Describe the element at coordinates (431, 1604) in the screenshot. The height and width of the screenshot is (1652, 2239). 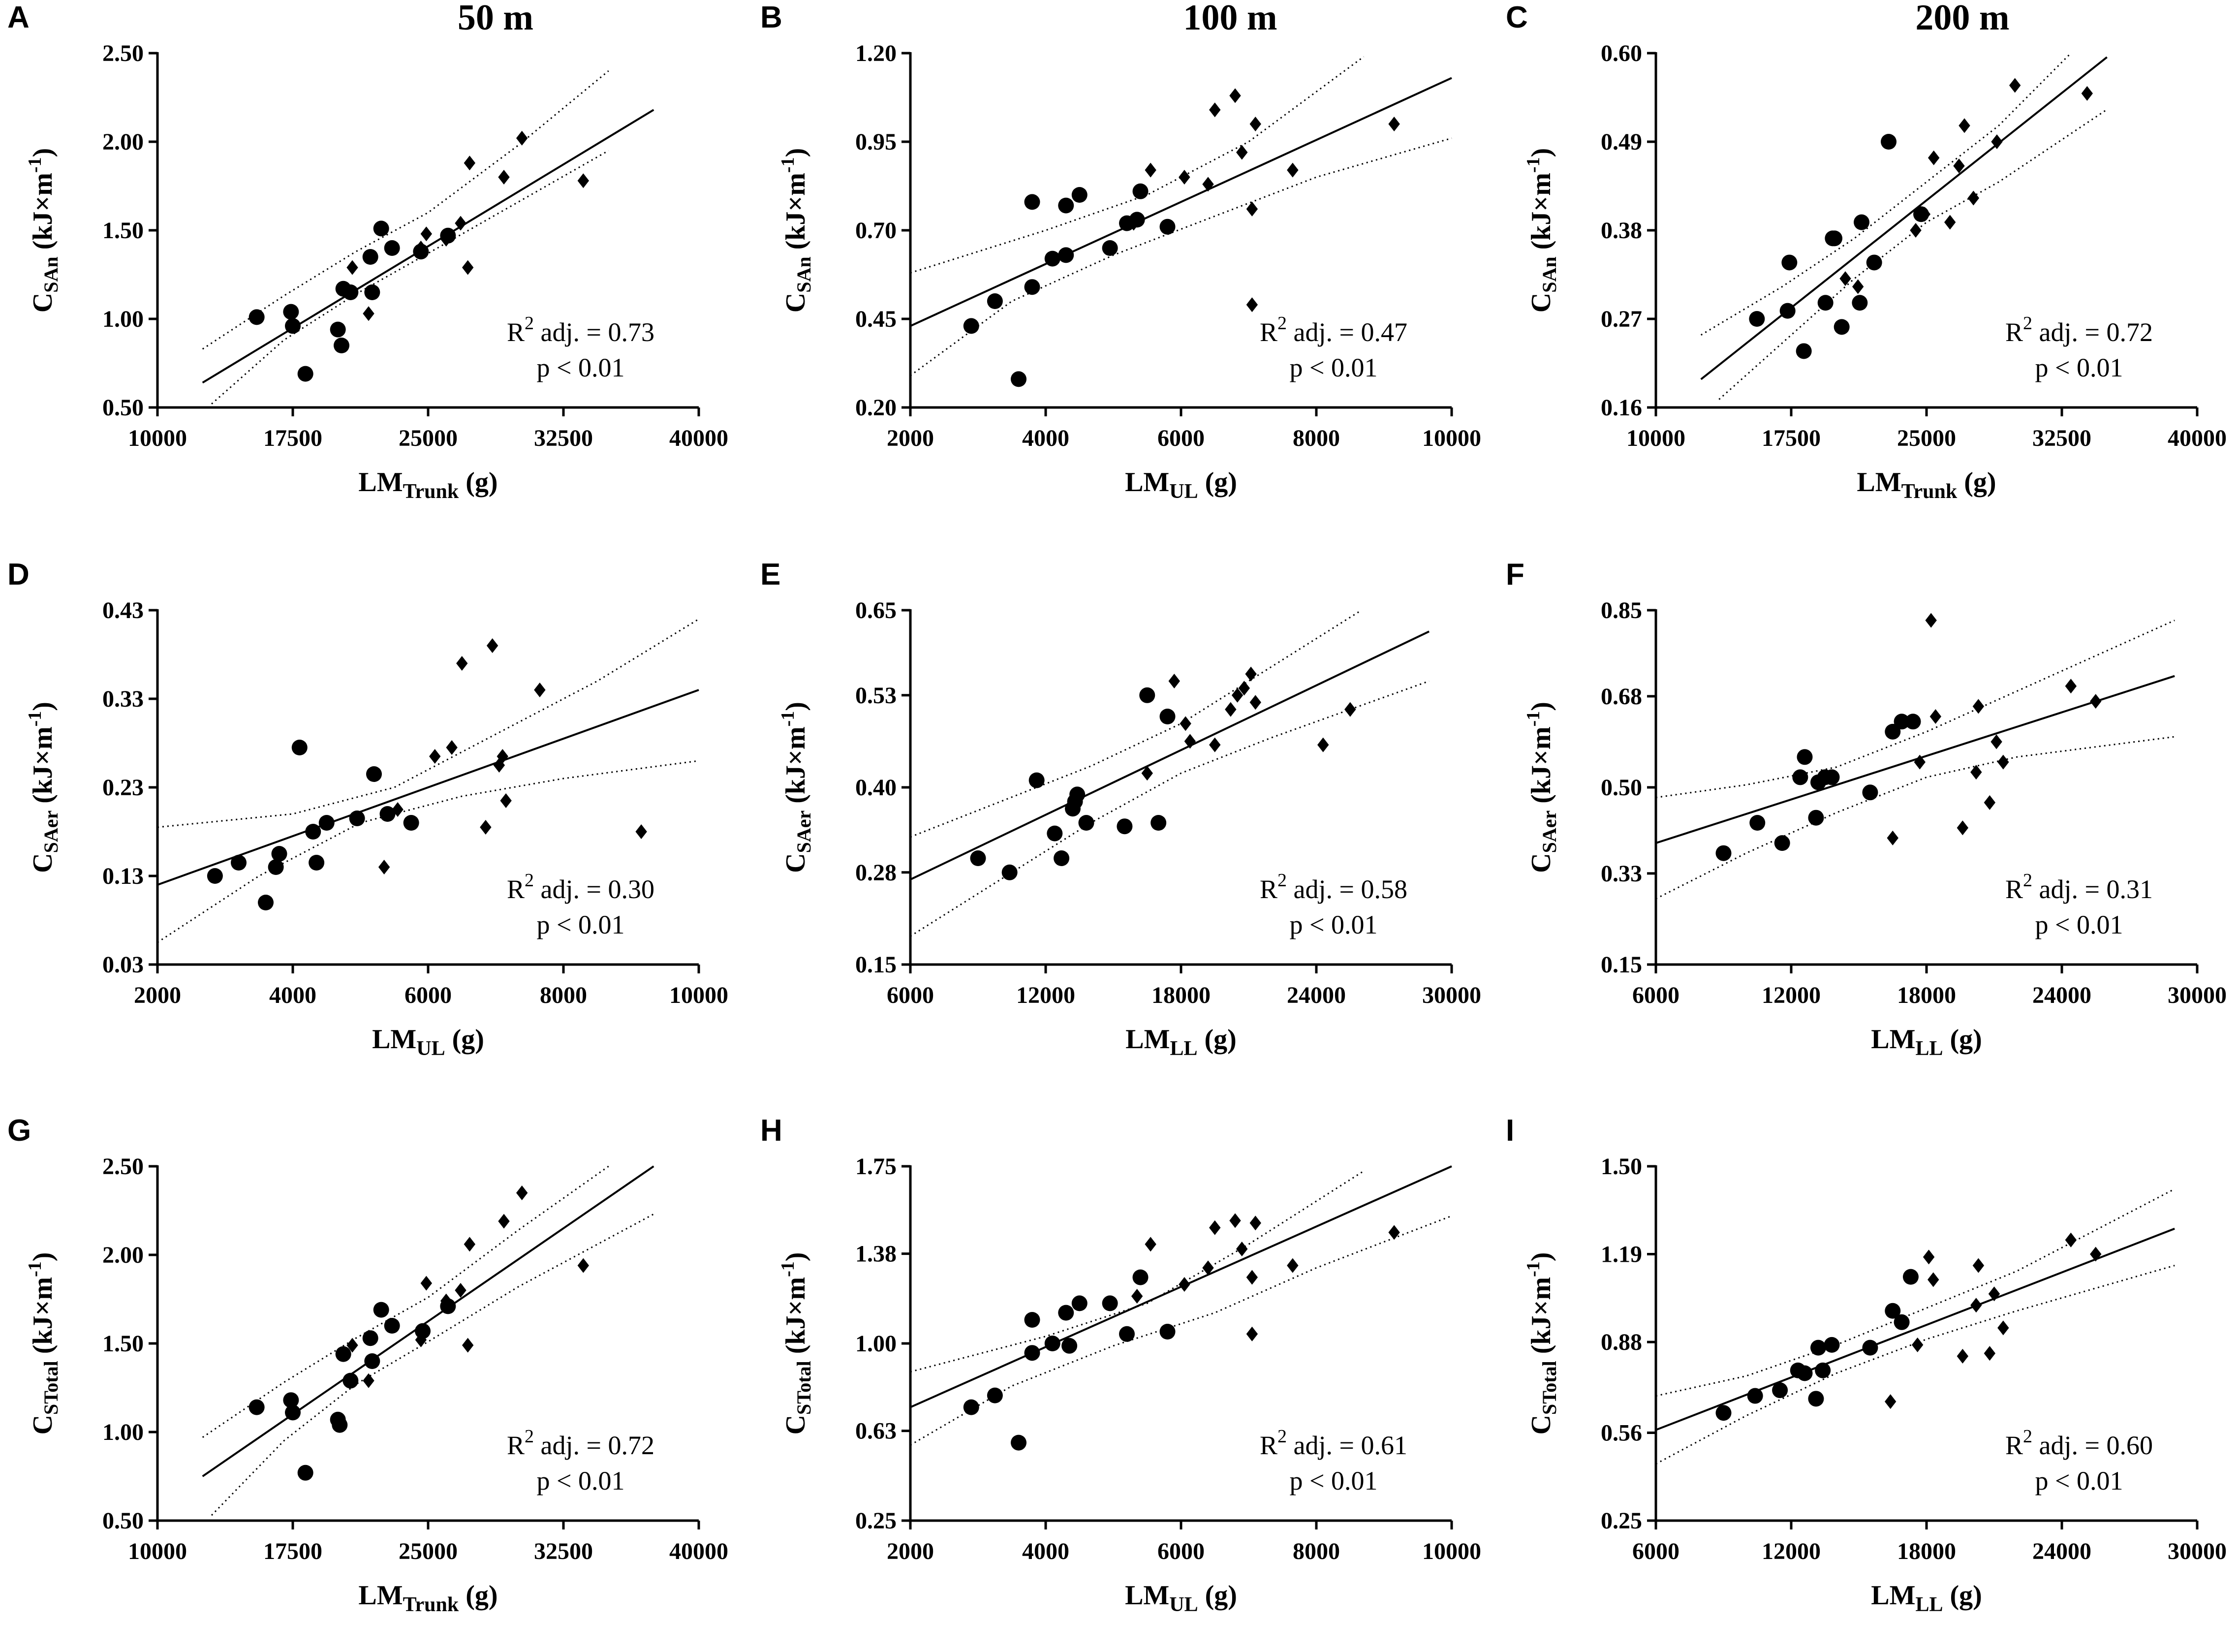
I see `panel-g-x-title-sub: Trunk` at that location.